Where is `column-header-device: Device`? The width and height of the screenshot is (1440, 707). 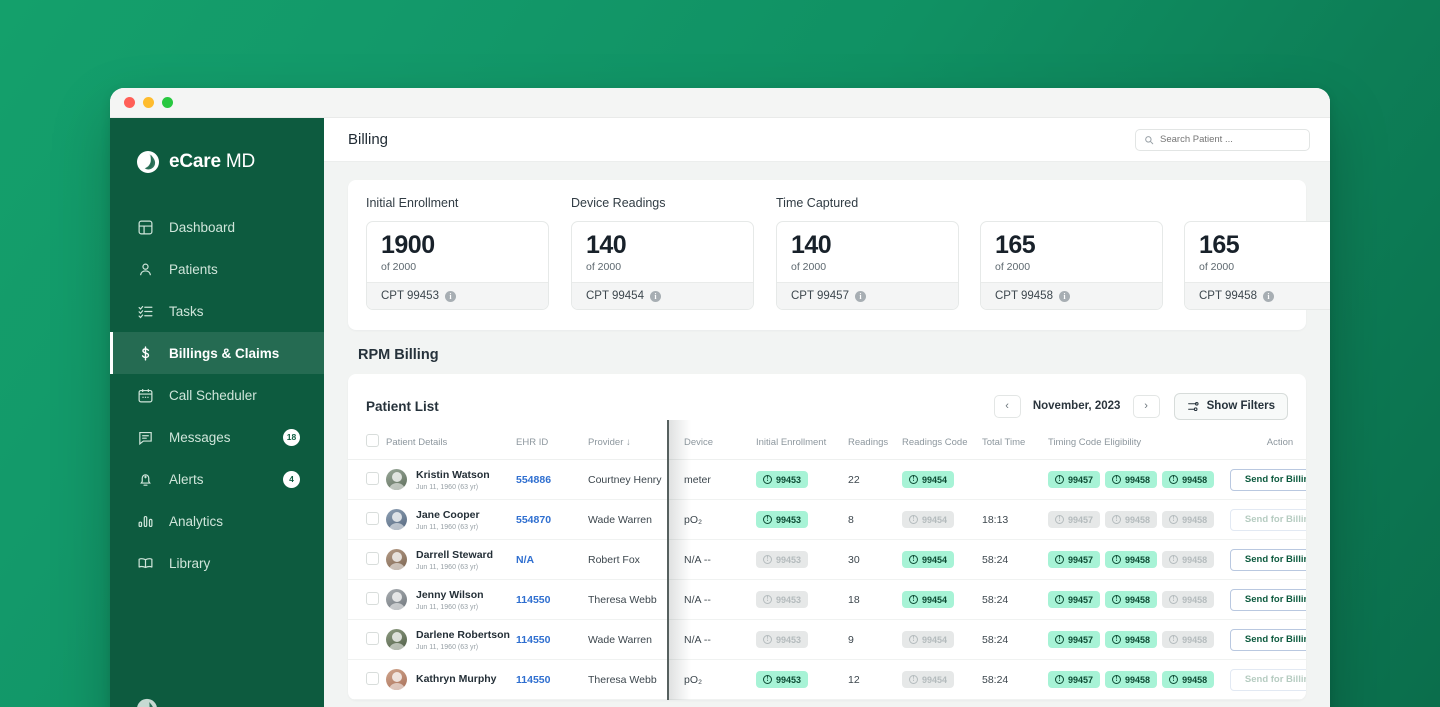
column-header-device: Device is located at coordinates (720, 442).